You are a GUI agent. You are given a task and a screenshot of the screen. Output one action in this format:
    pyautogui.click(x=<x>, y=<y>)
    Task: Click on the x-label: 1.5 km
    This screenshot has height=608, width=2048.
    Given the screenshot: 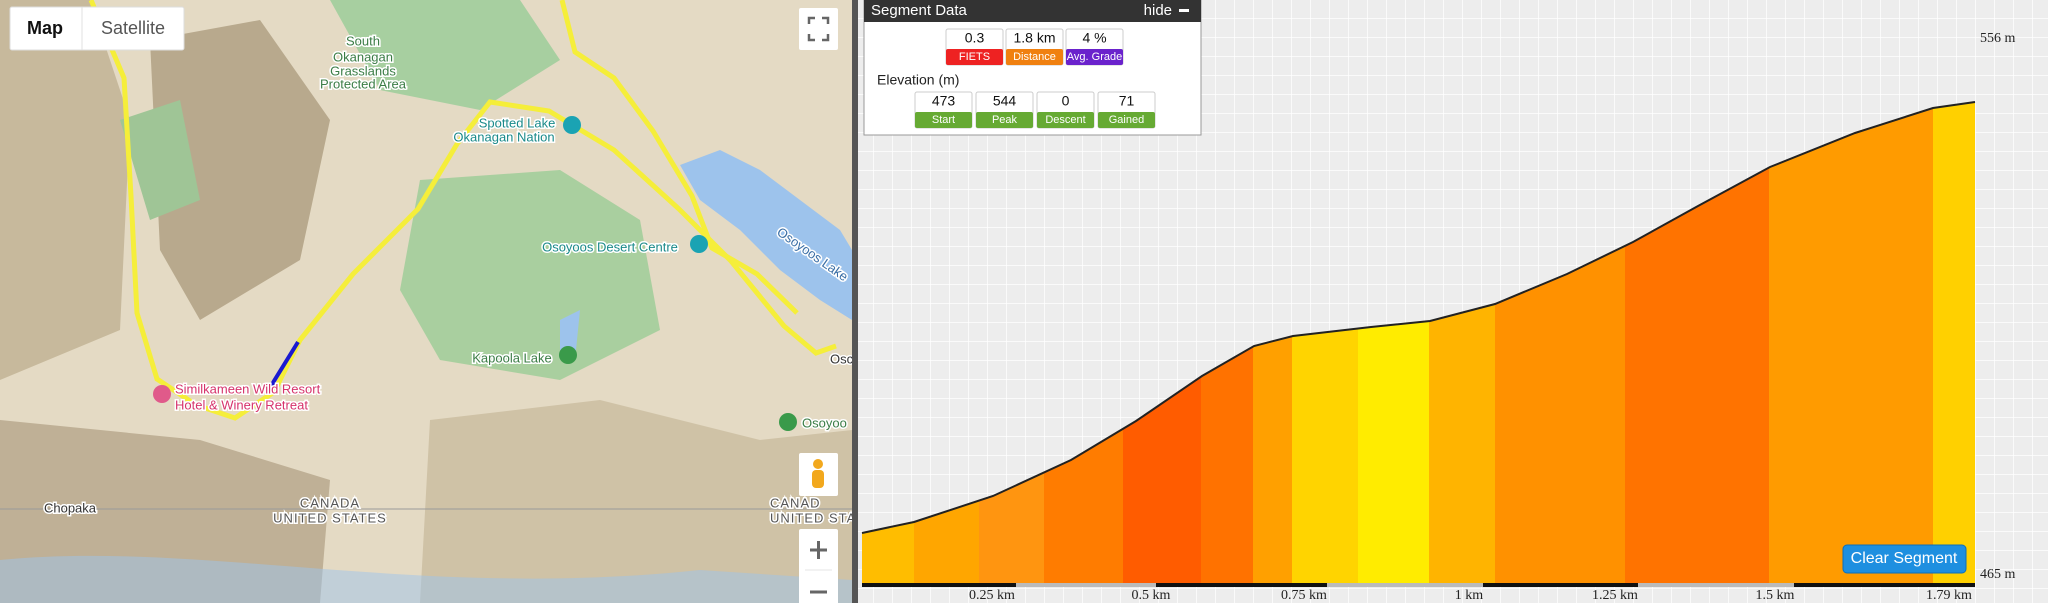 What is the action you would take?
    pyautogui.click(x=1775, y=595)
    